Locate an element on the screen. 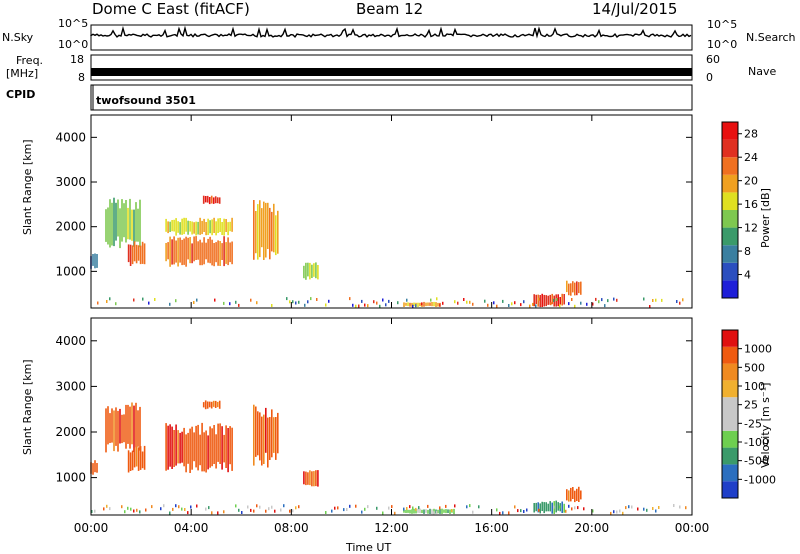  velocity-ytick-label-0: 1000 is located at coordinates (70, 478).